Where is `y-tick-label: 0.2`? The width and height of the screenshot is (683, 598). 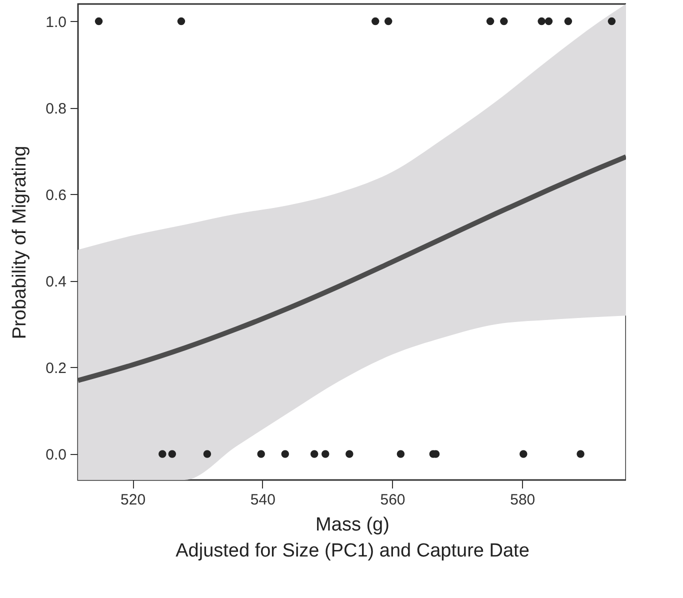
y-tick-label: 0.2 is located at coordinates (56, 368).